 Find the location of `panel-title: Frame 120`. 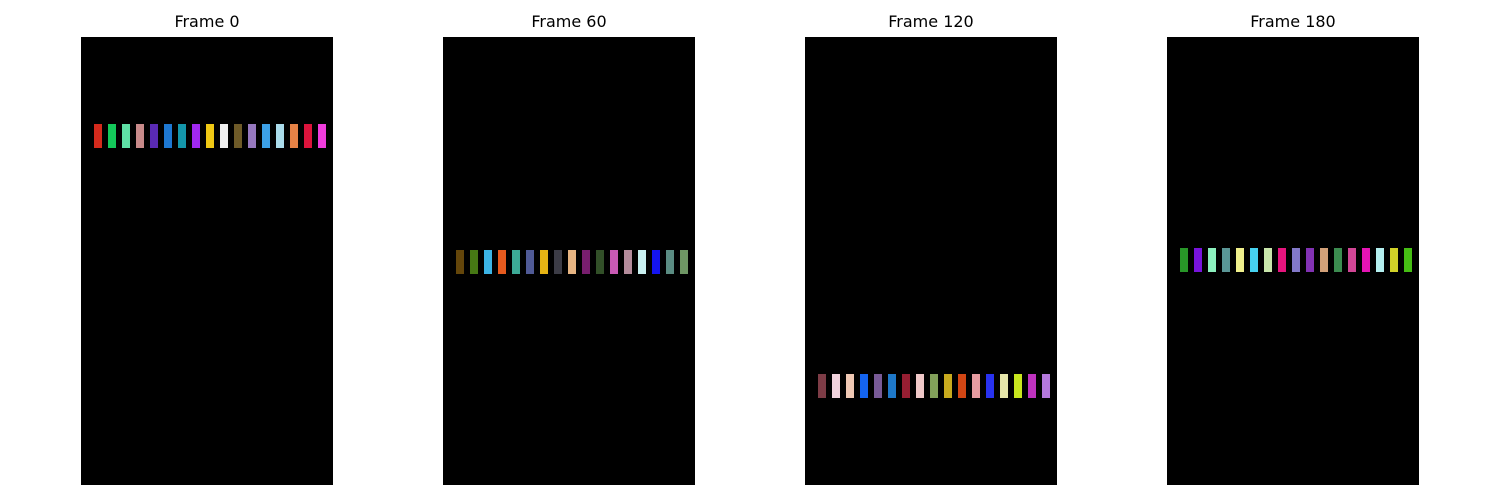

panel-title: Frame 120 is located at coordinates (931, 21).